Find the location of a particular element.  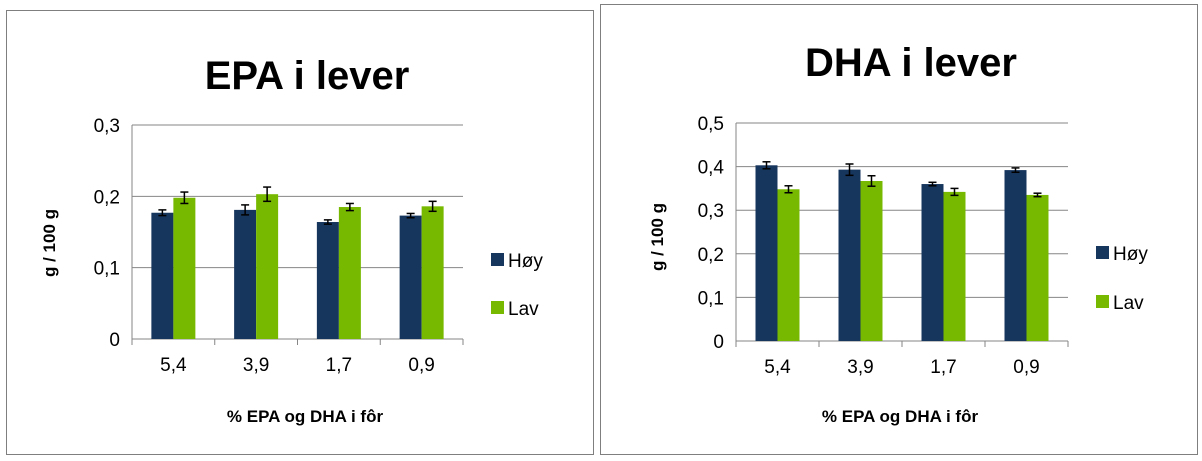

y-tick-label: 0,5 is located at coordinates (711, 124).